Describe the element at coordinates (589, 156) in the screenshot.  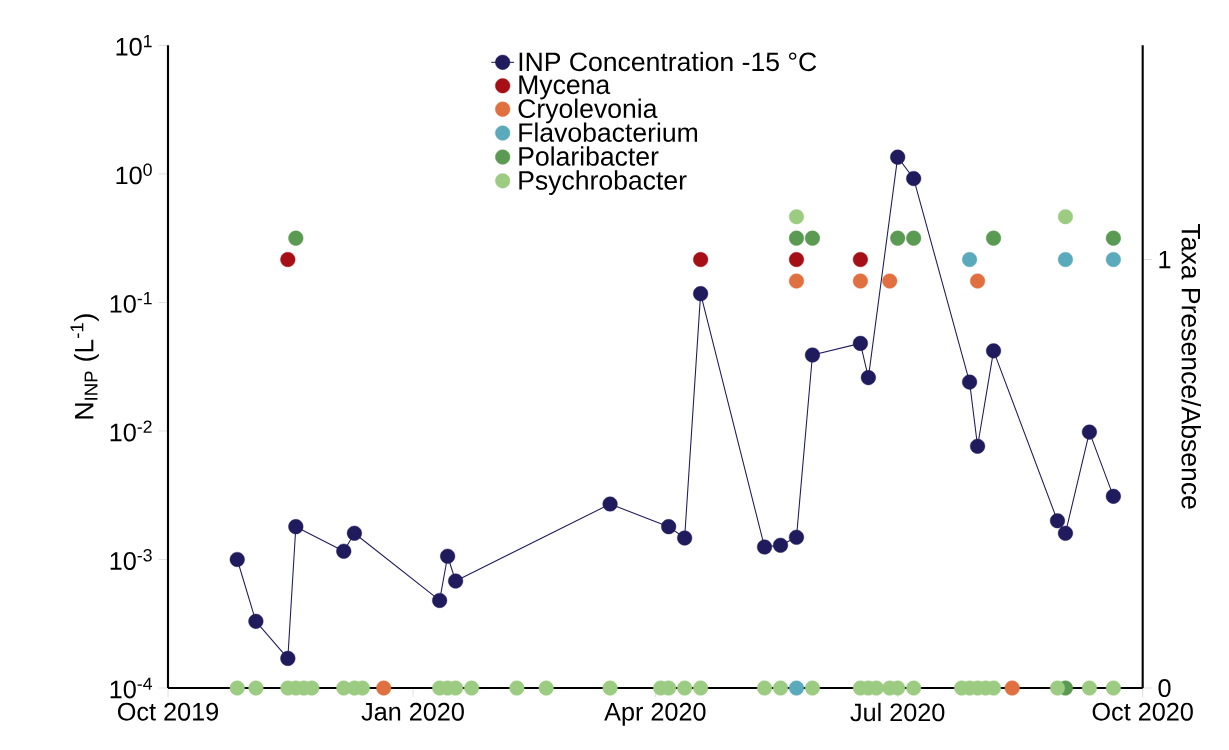
I see `legend-label: Polaribacter` at that location.